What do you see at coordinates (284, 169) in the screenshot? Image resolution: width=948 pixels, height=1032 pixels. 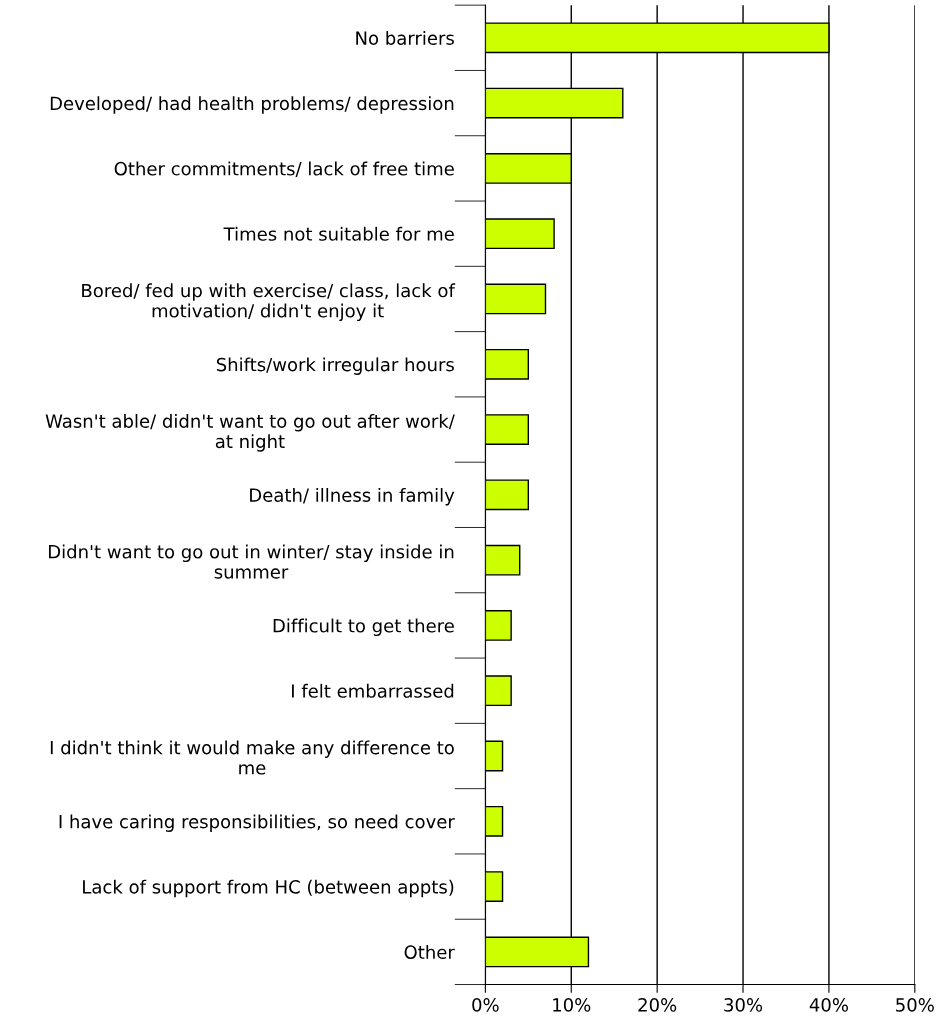 I see `y-tick-label: Other commitments/ lack of free time` at bounding box center [284, 169].